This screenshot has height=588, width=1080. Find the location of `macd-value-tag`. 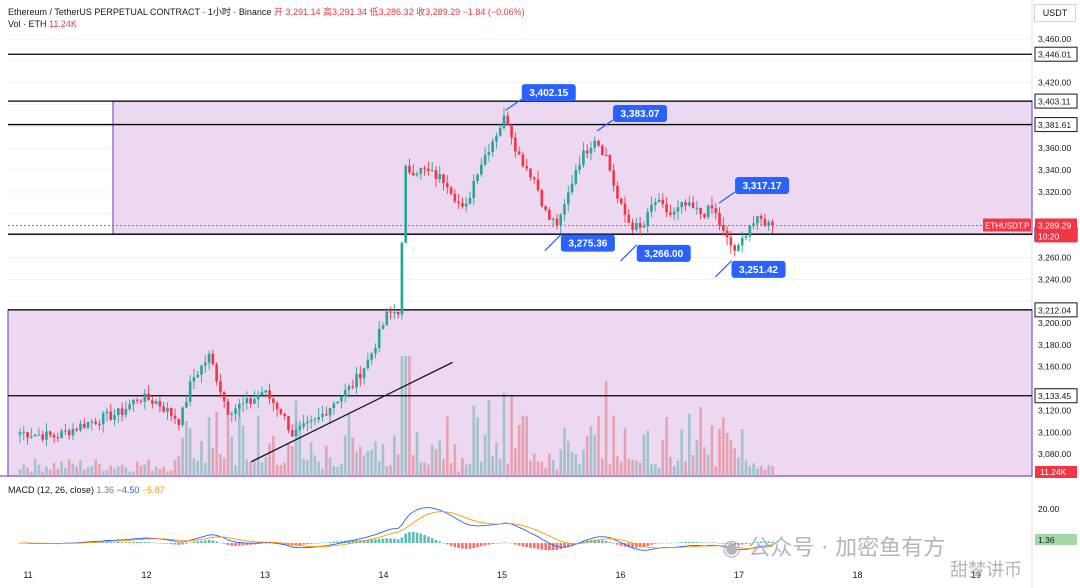

macd-value-tag is located at coordinates (1056, 539).